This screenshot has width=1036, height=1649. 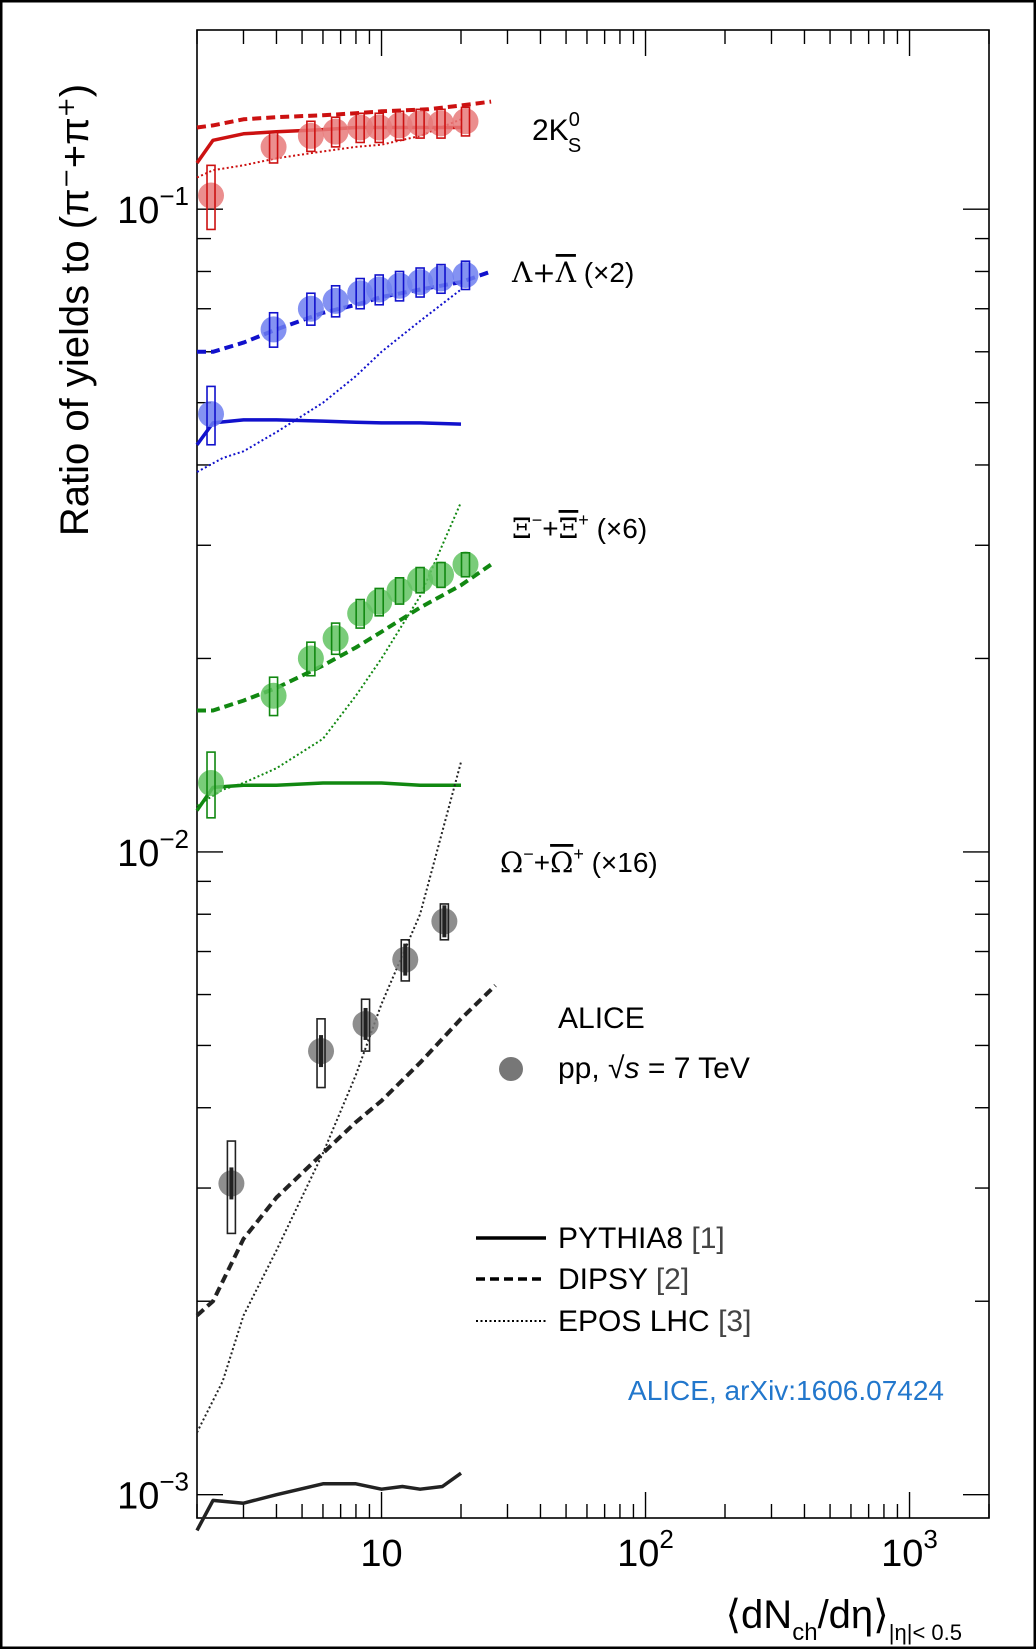 What do you see at coordinates (556, 133) in the screenshot?
I see `label-k0s: 2K0 S` at bounding box center [556, 133].